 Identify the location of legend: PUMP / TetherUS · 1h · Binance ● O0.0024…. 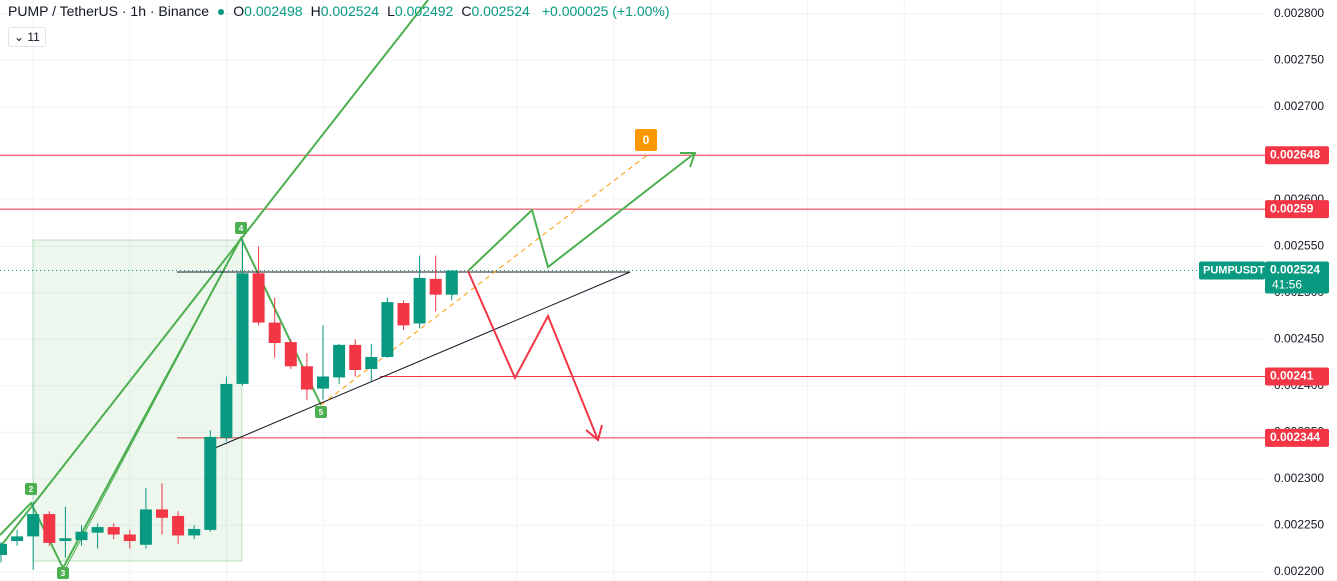
(341, 11).